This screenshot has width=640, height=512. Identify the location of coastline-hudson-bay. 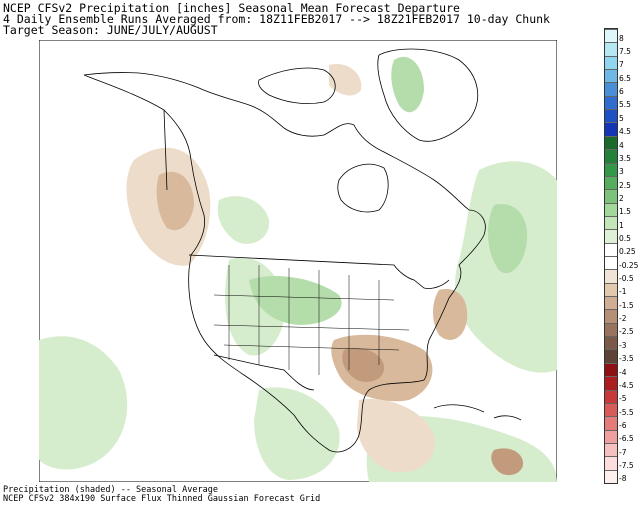
(363, 188).